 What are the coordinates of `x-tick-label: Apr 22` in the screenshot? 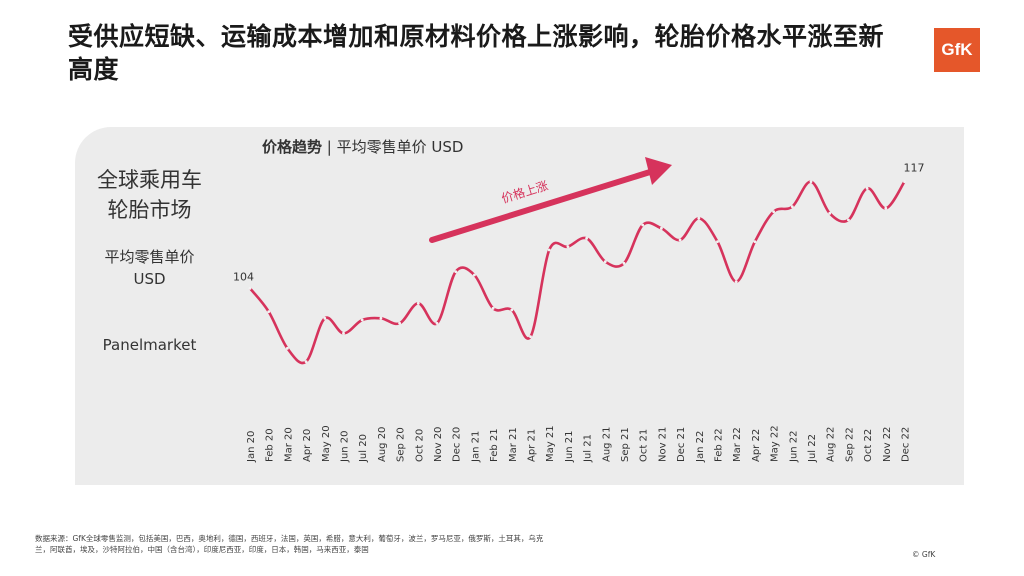 It's located at (756, 445).